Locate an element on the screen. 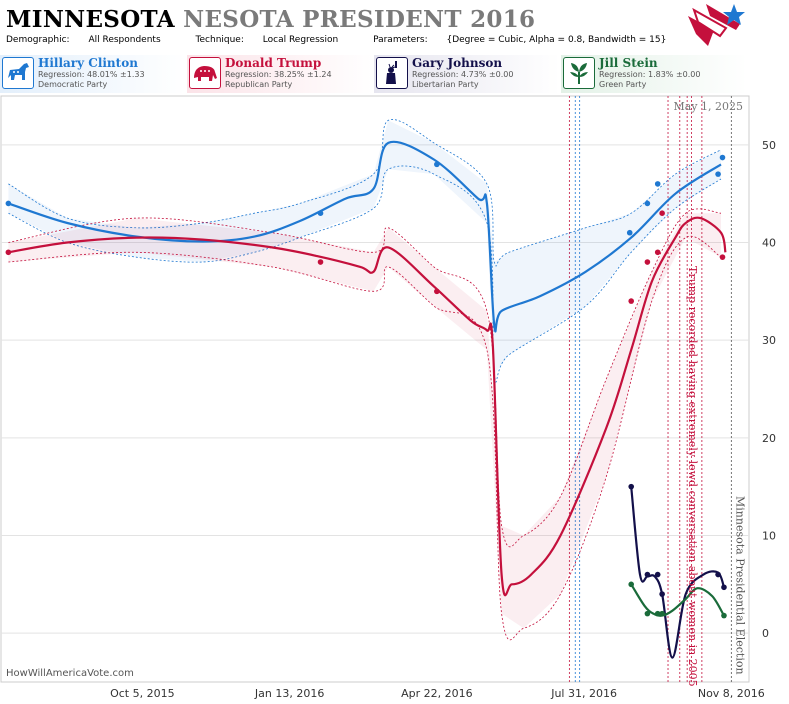  candidate-party: Republican Party is located at coordinates (259, 84).